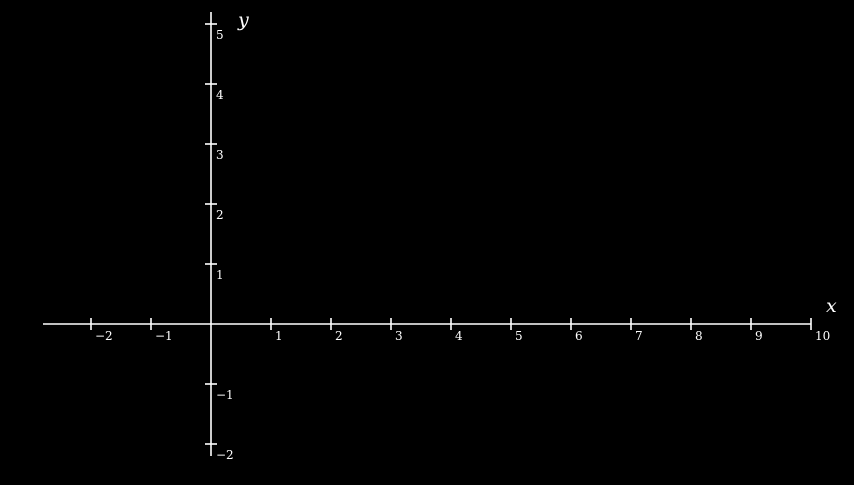 The image size is (854, 485). Describe the element at coordinates (225, 455) in the screenshot. I see `y-tick-label: −2` at that location.